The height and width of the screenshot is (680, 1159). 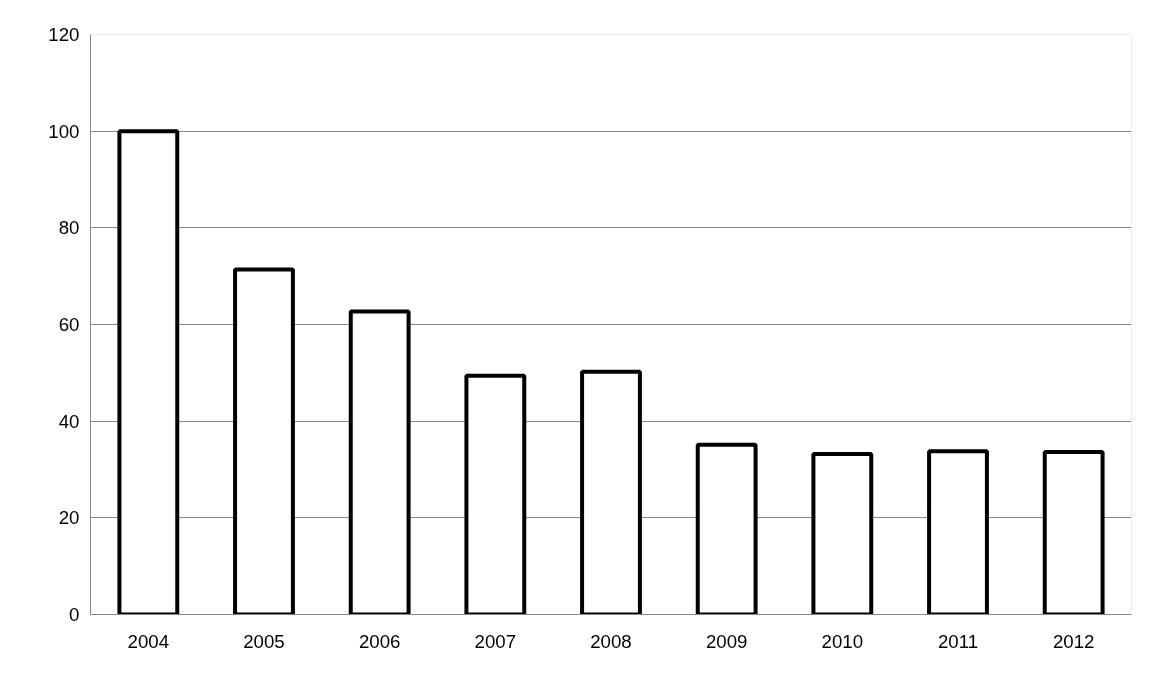 I want to click on x-tick-label: 2010, so click(x=842, y=641).